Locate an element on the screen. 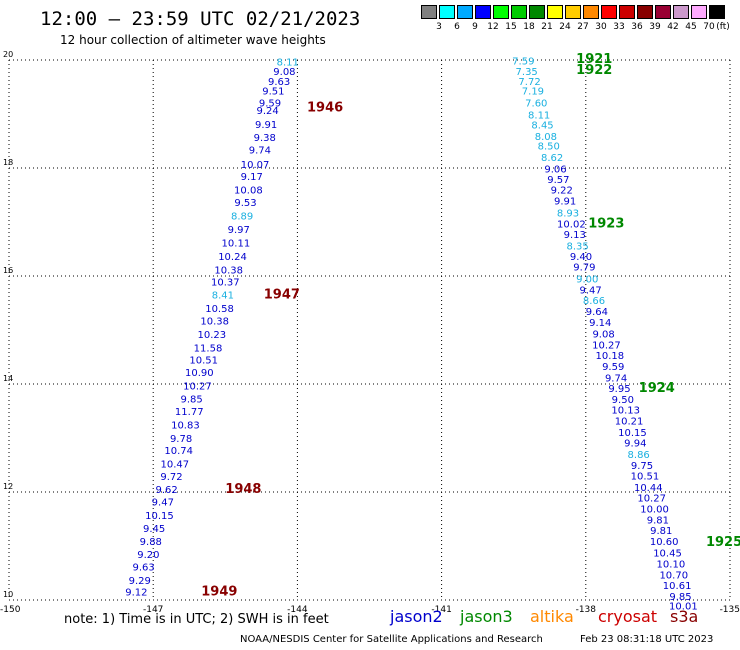  wave-height-value: 8.11 is located at coordinates (539, 115).